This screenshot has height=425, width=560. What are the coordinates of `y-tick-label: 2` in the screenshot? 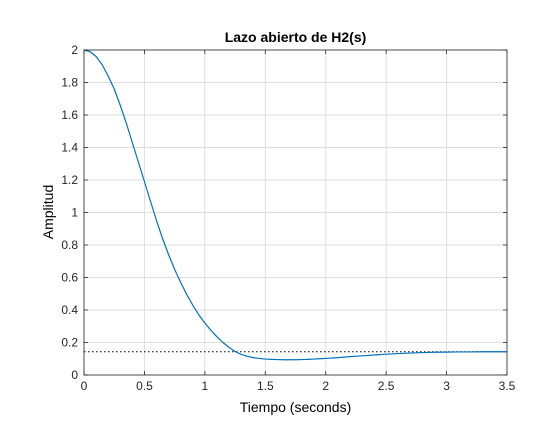 It's located at (74, 50).